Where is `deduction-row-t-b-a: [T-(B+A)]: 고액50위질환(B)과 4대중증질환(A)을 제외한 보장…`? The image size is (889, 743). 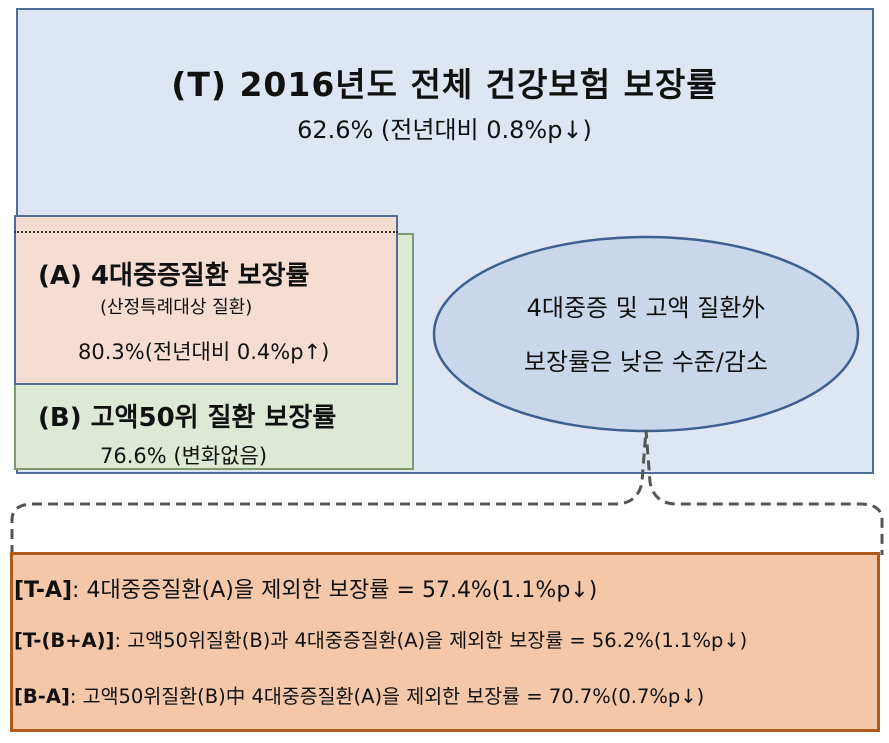
deduction-row-t-b-a: [T-(B+A)]: 고액50위질환(B)과 4대중증질환(A)을 제외한 보장… is located at coordinates (380, 638).